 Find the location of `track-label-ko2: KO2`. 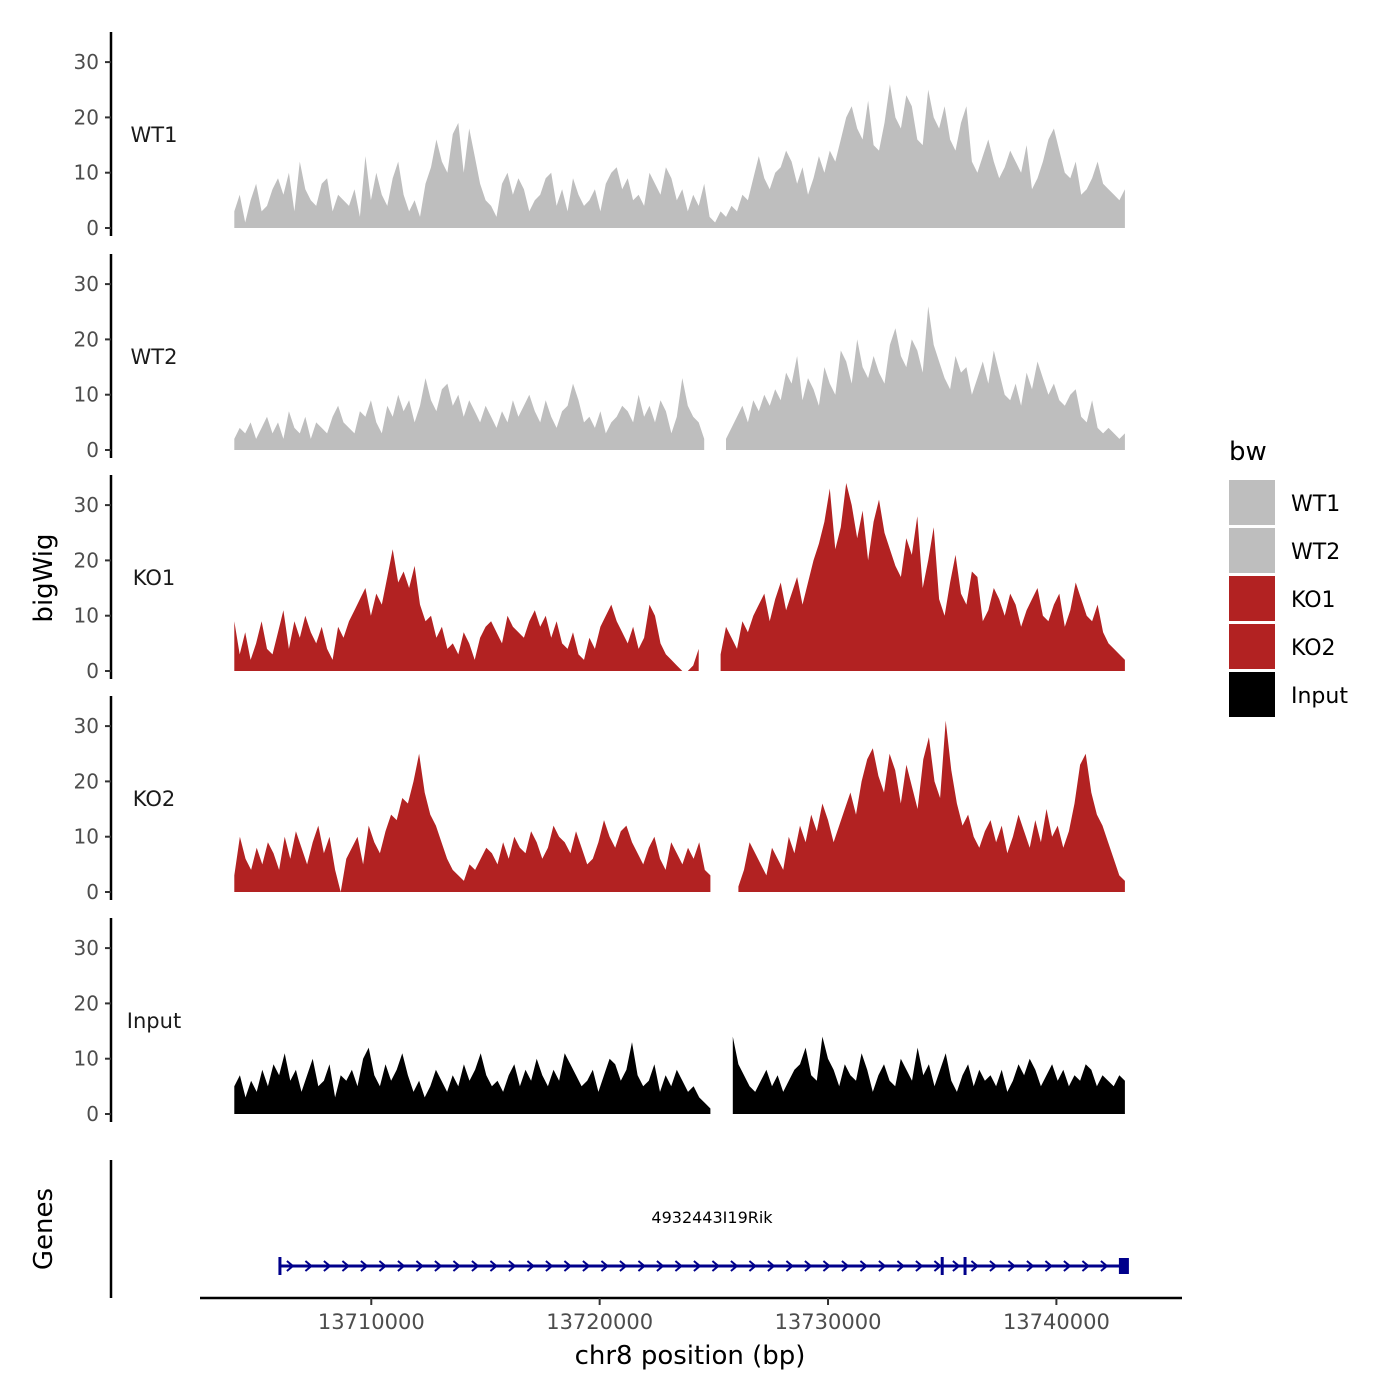

track-label-ko2: KO2 is located at coordinates (154, 799).